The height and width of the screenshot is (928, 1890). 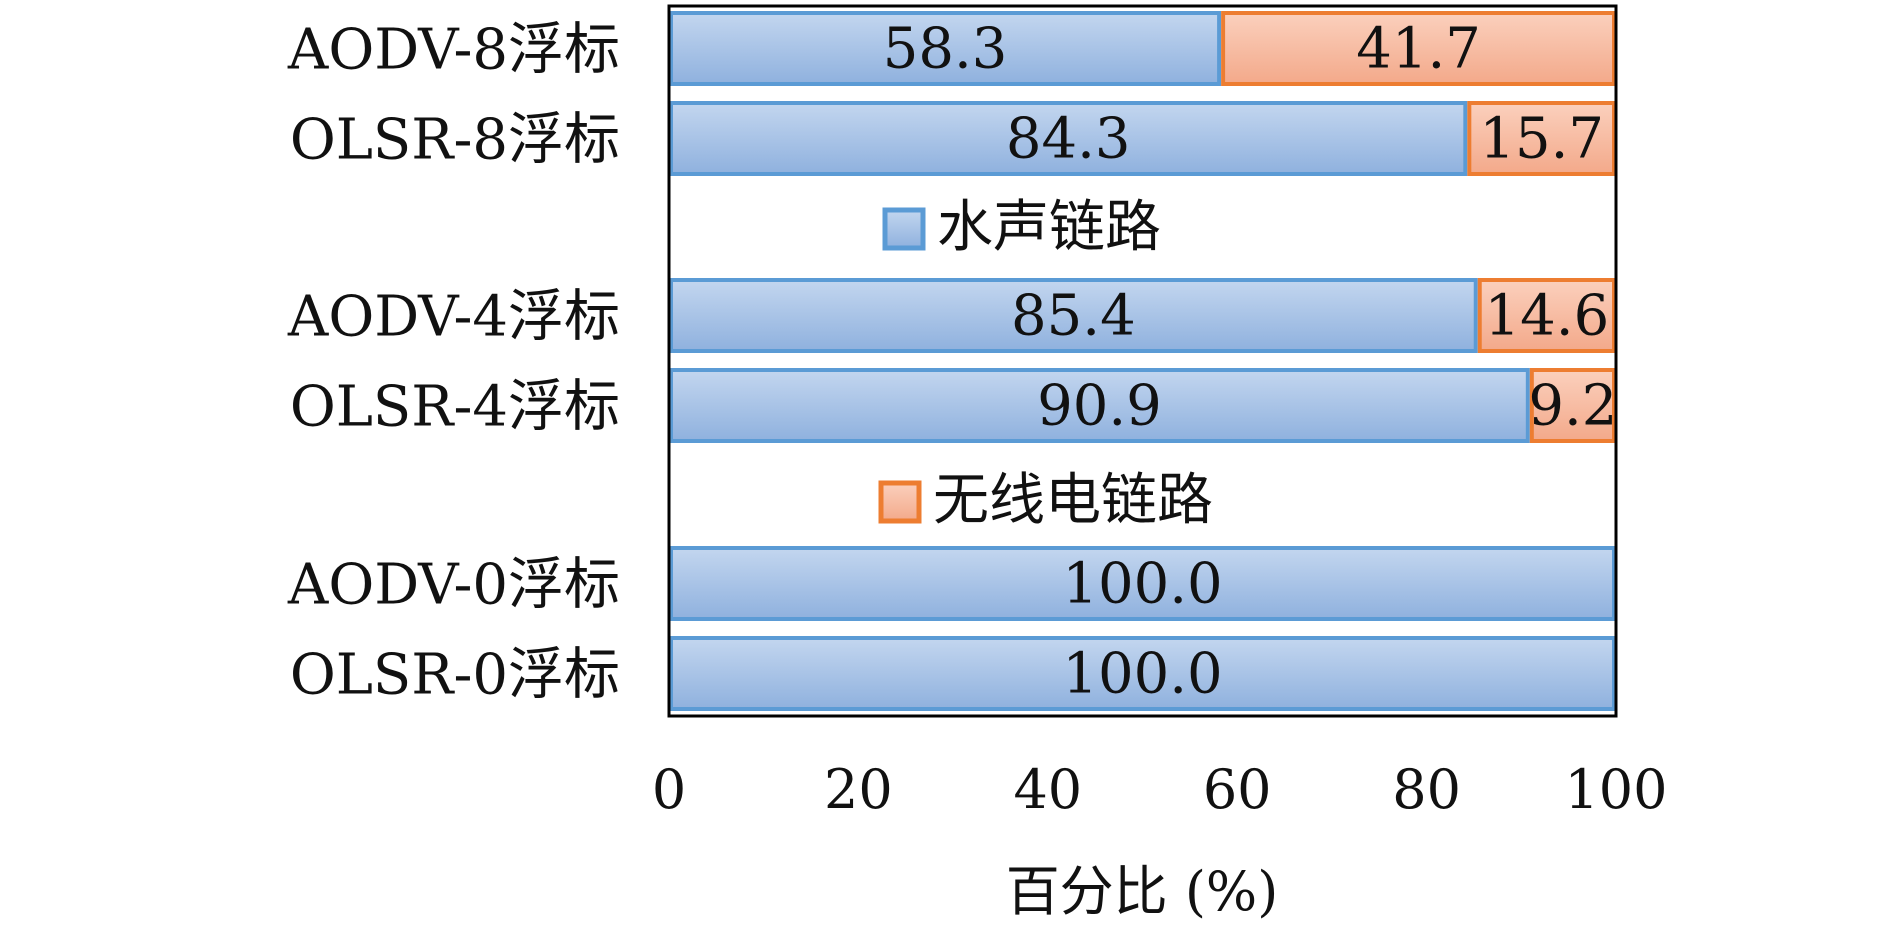 What do you see at coordinates (1237, 789) in the screenshot?
I see `x-tick-label: 60` at bounding box center [1237, 789].